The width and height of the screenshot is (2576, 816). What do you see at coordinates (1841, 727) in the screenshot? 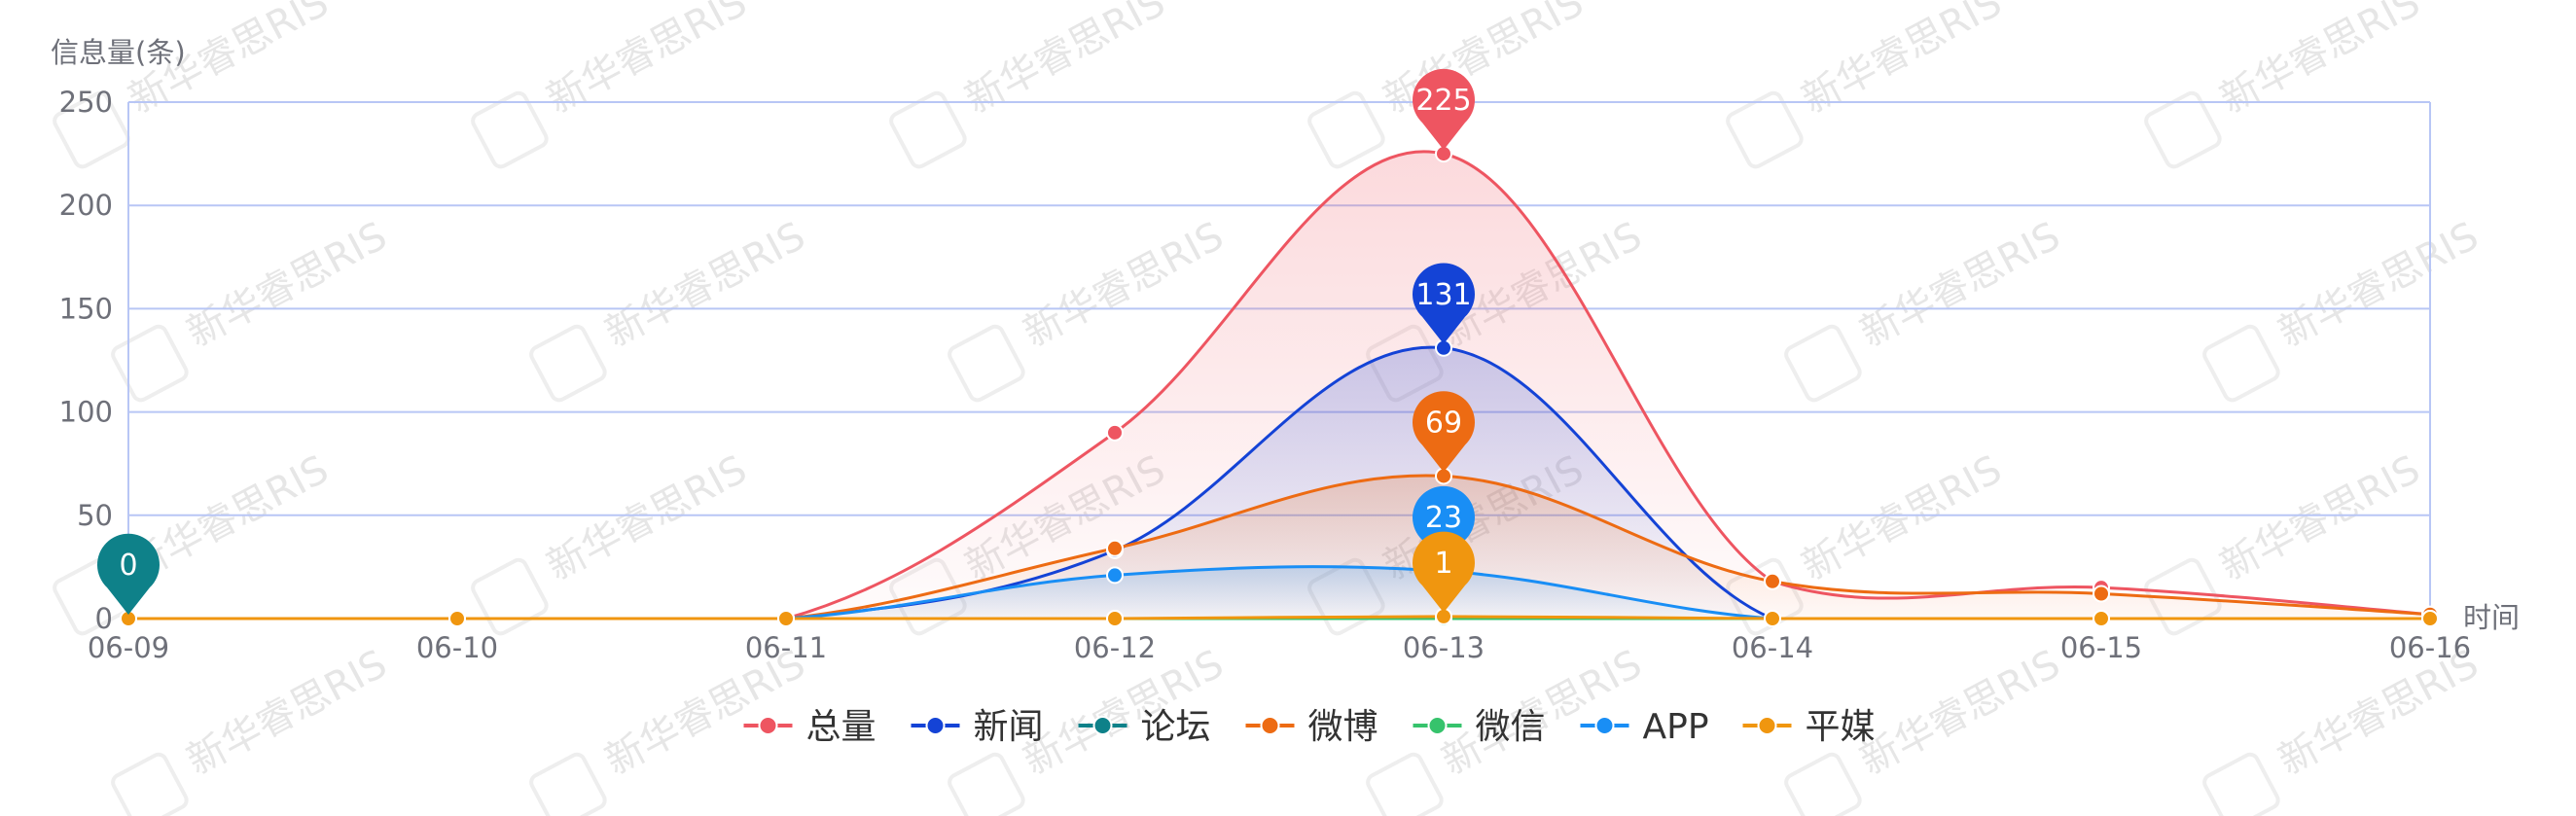
I see `legend-label: 平媒` at bounding box center [1841, 727].